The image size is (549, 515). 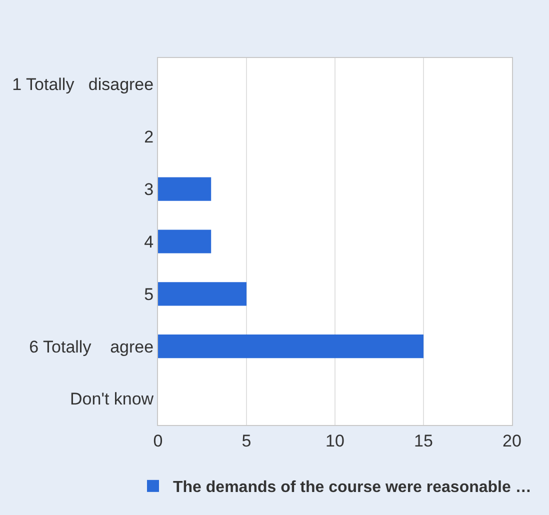 I want to click on x-tick-label: 0, so click(x=158, y=440).